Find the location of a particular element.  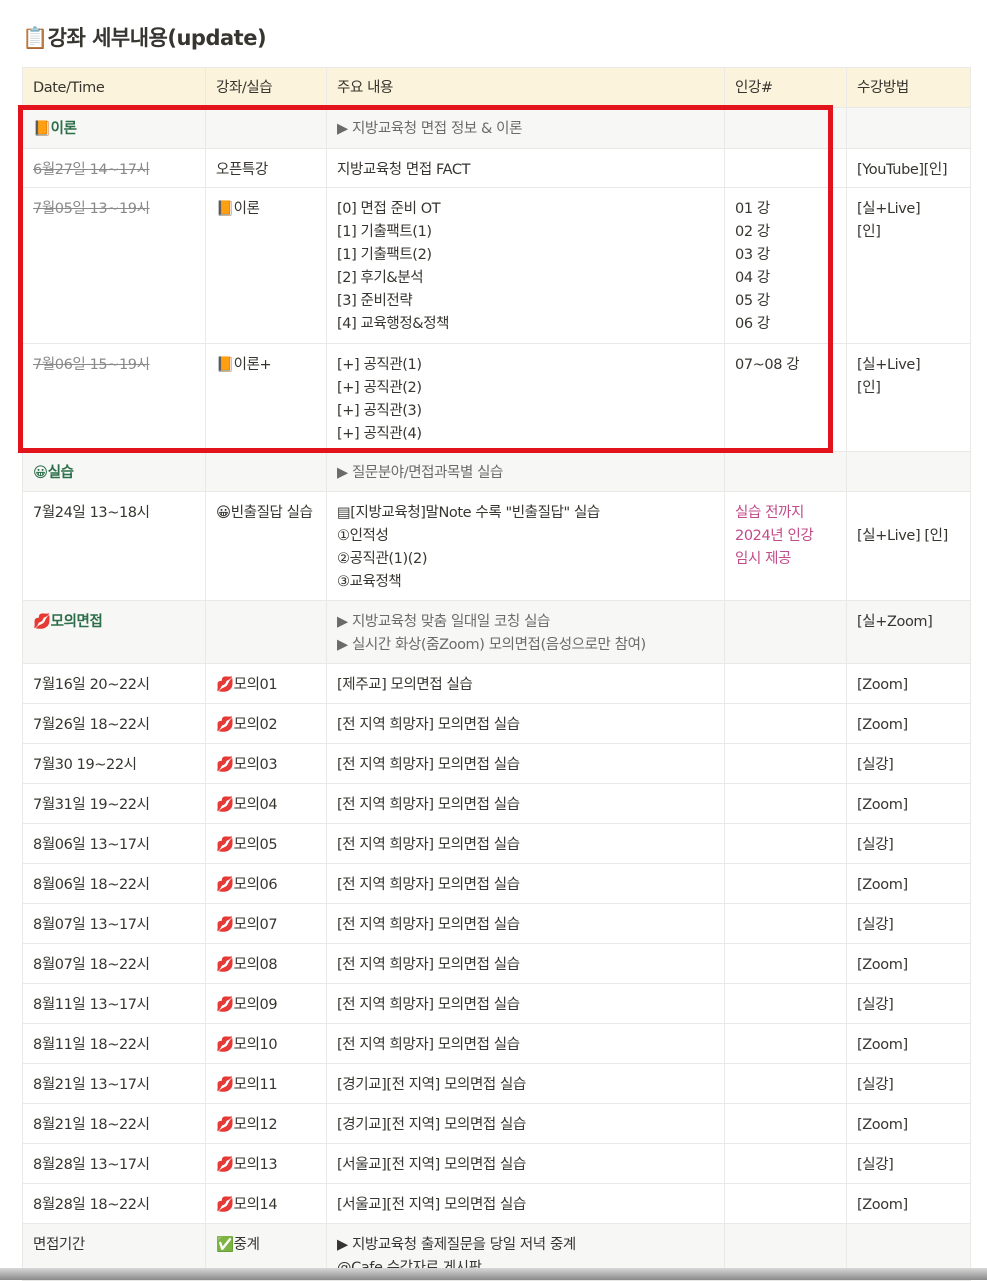

date-cell: 8월07일 13~17시 is located at coordinates (114, 923).